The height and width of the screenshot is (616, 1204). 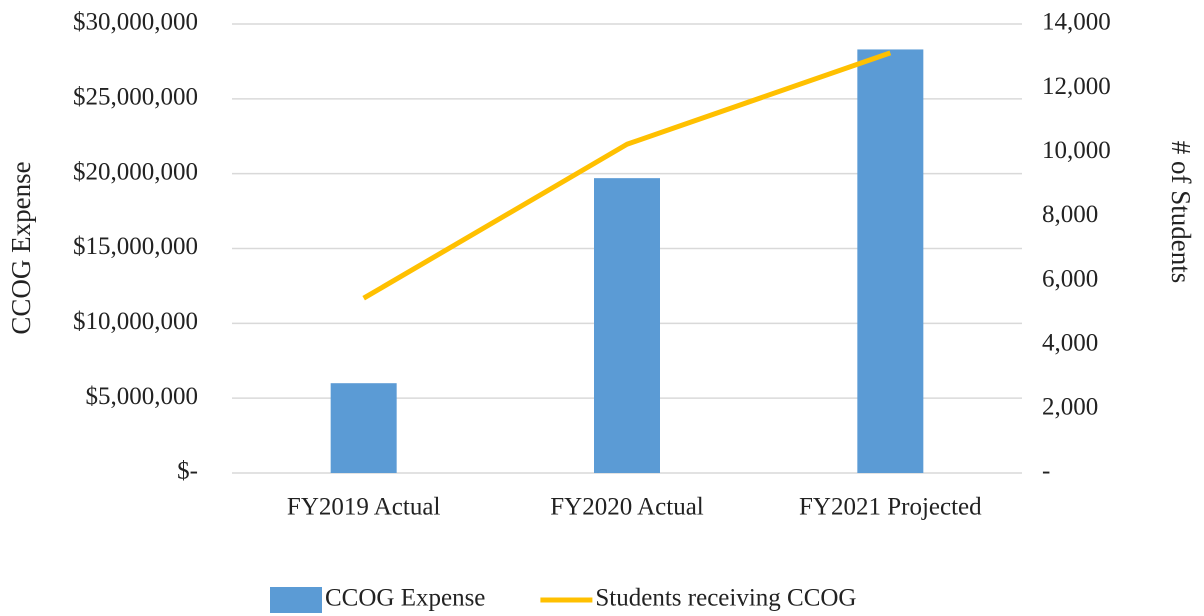 What do you see at coordinates (1076, 22) in the screenshot?
I see `y2-tick-label: 14,000` at bounding box center [1076, 22].